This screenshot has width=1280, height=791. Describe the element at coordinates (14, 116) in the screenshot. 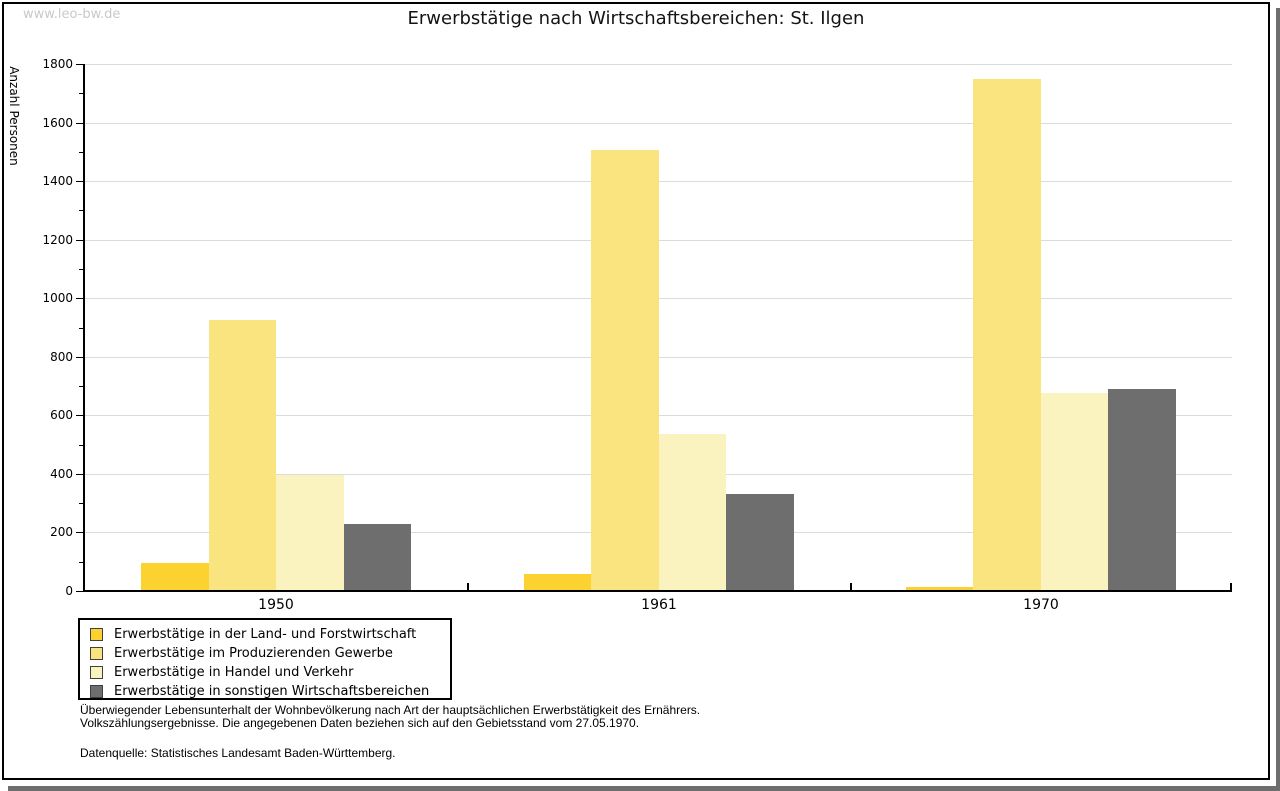

I see `y-axis-title: Anzahl Personen` at that location.